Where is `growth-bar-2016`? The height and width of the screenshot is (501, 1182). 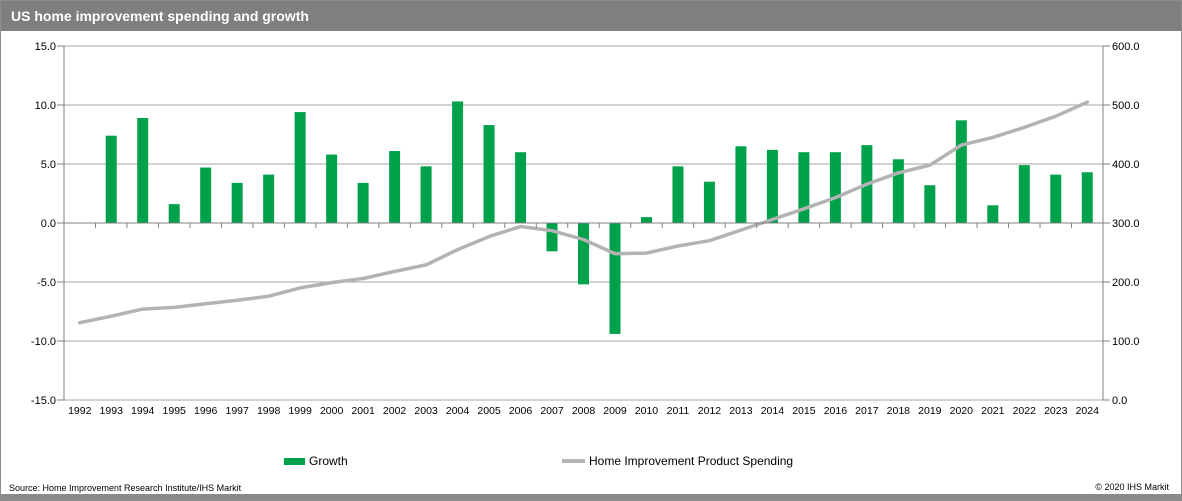 growth-bar-2016 is located at coordinates (835, 187).